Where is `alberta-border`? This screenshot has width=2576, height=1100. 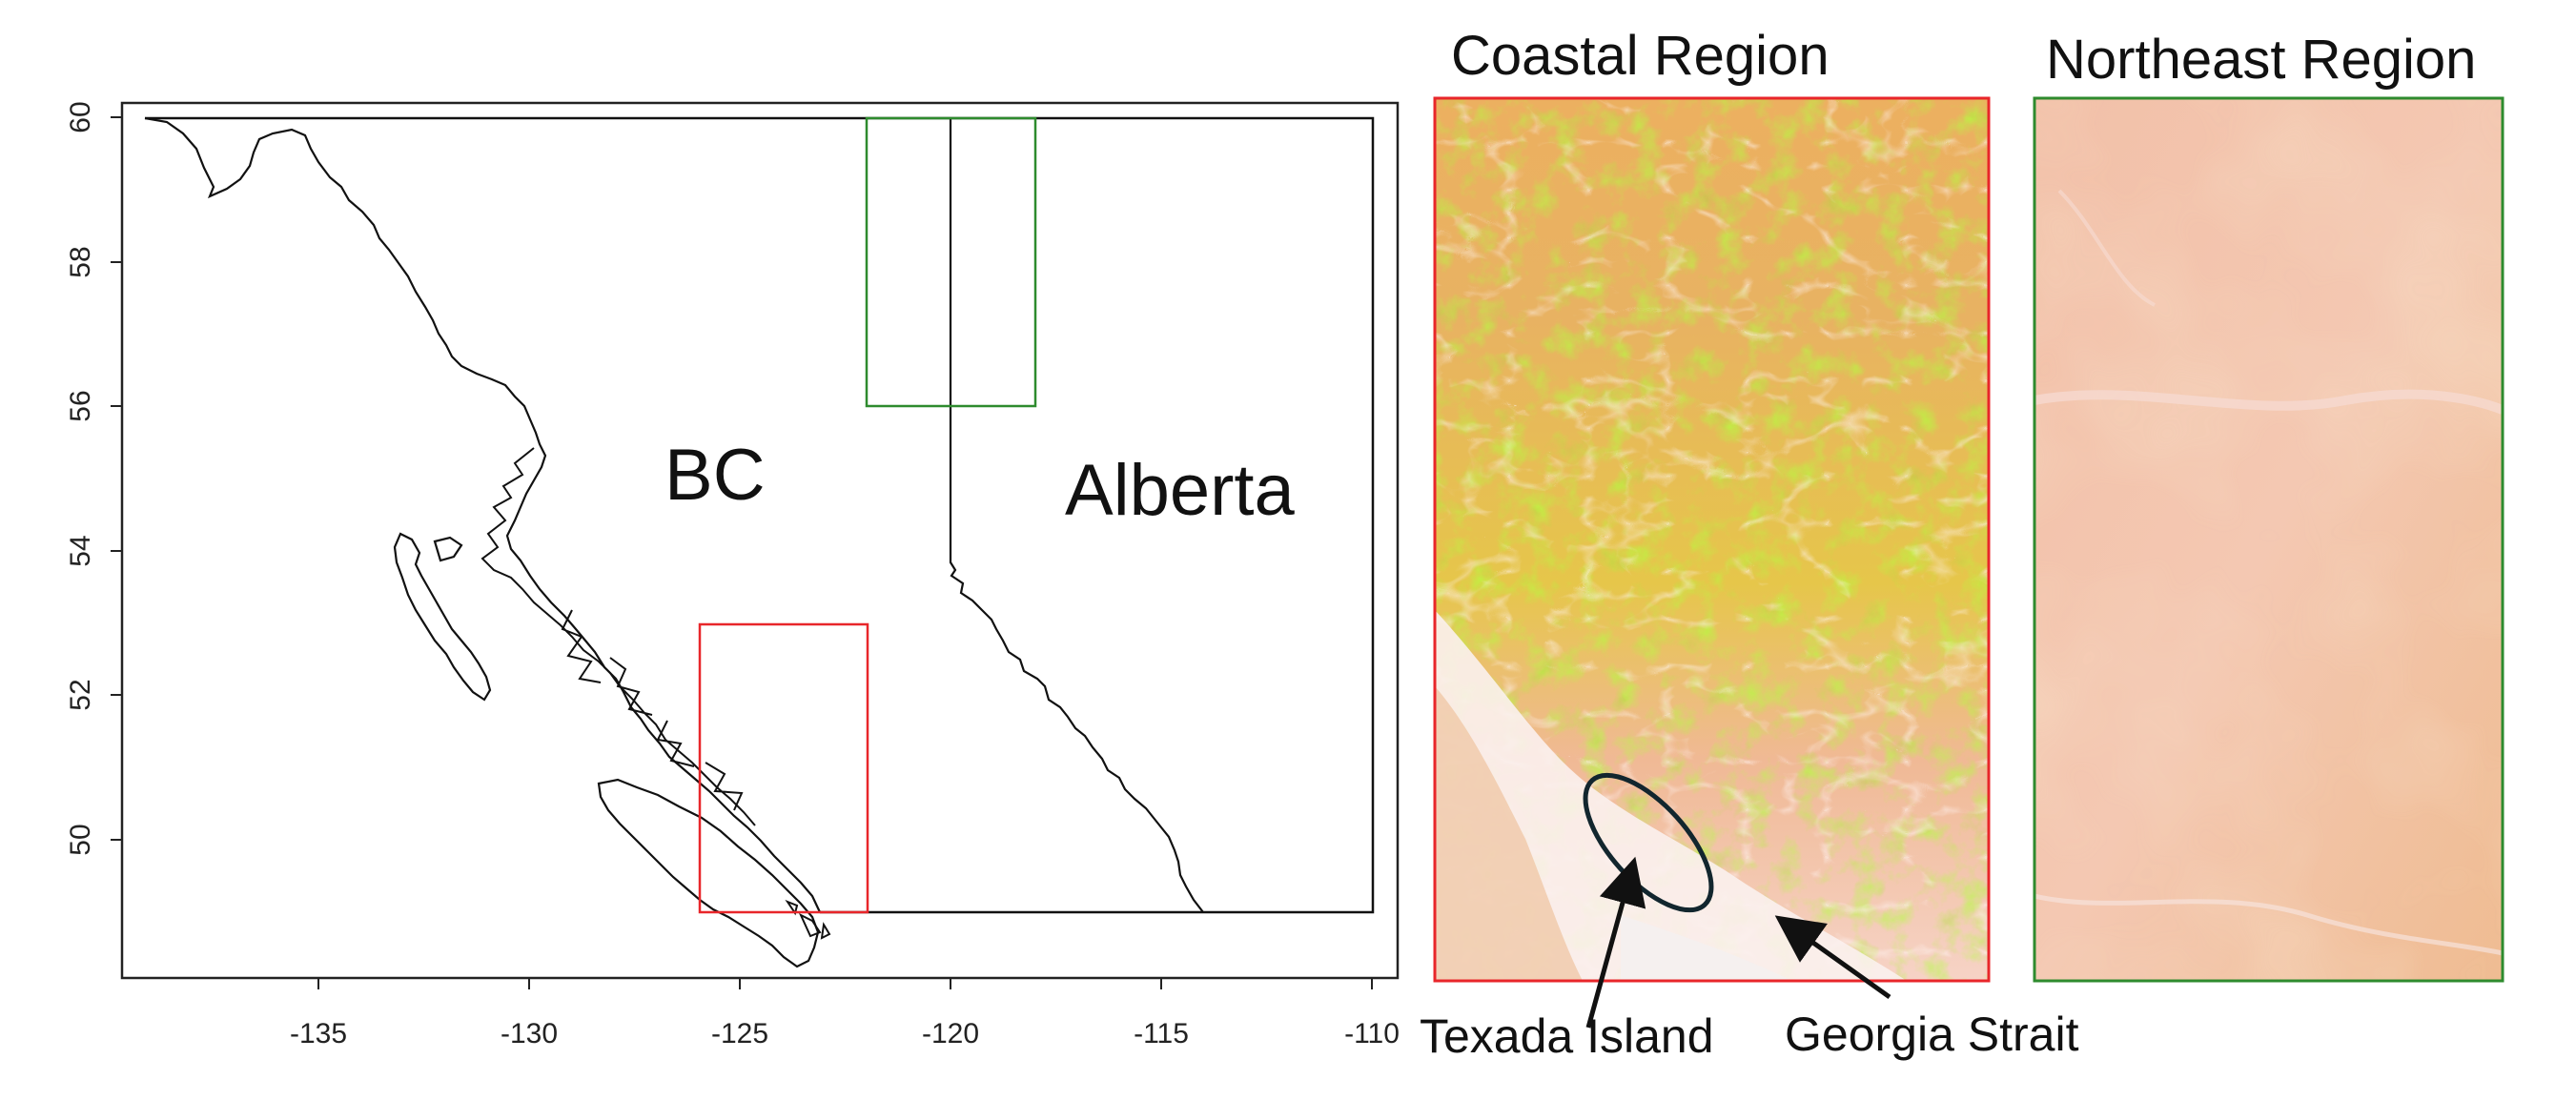
alberta-border is located at coordinates (1163, 515).